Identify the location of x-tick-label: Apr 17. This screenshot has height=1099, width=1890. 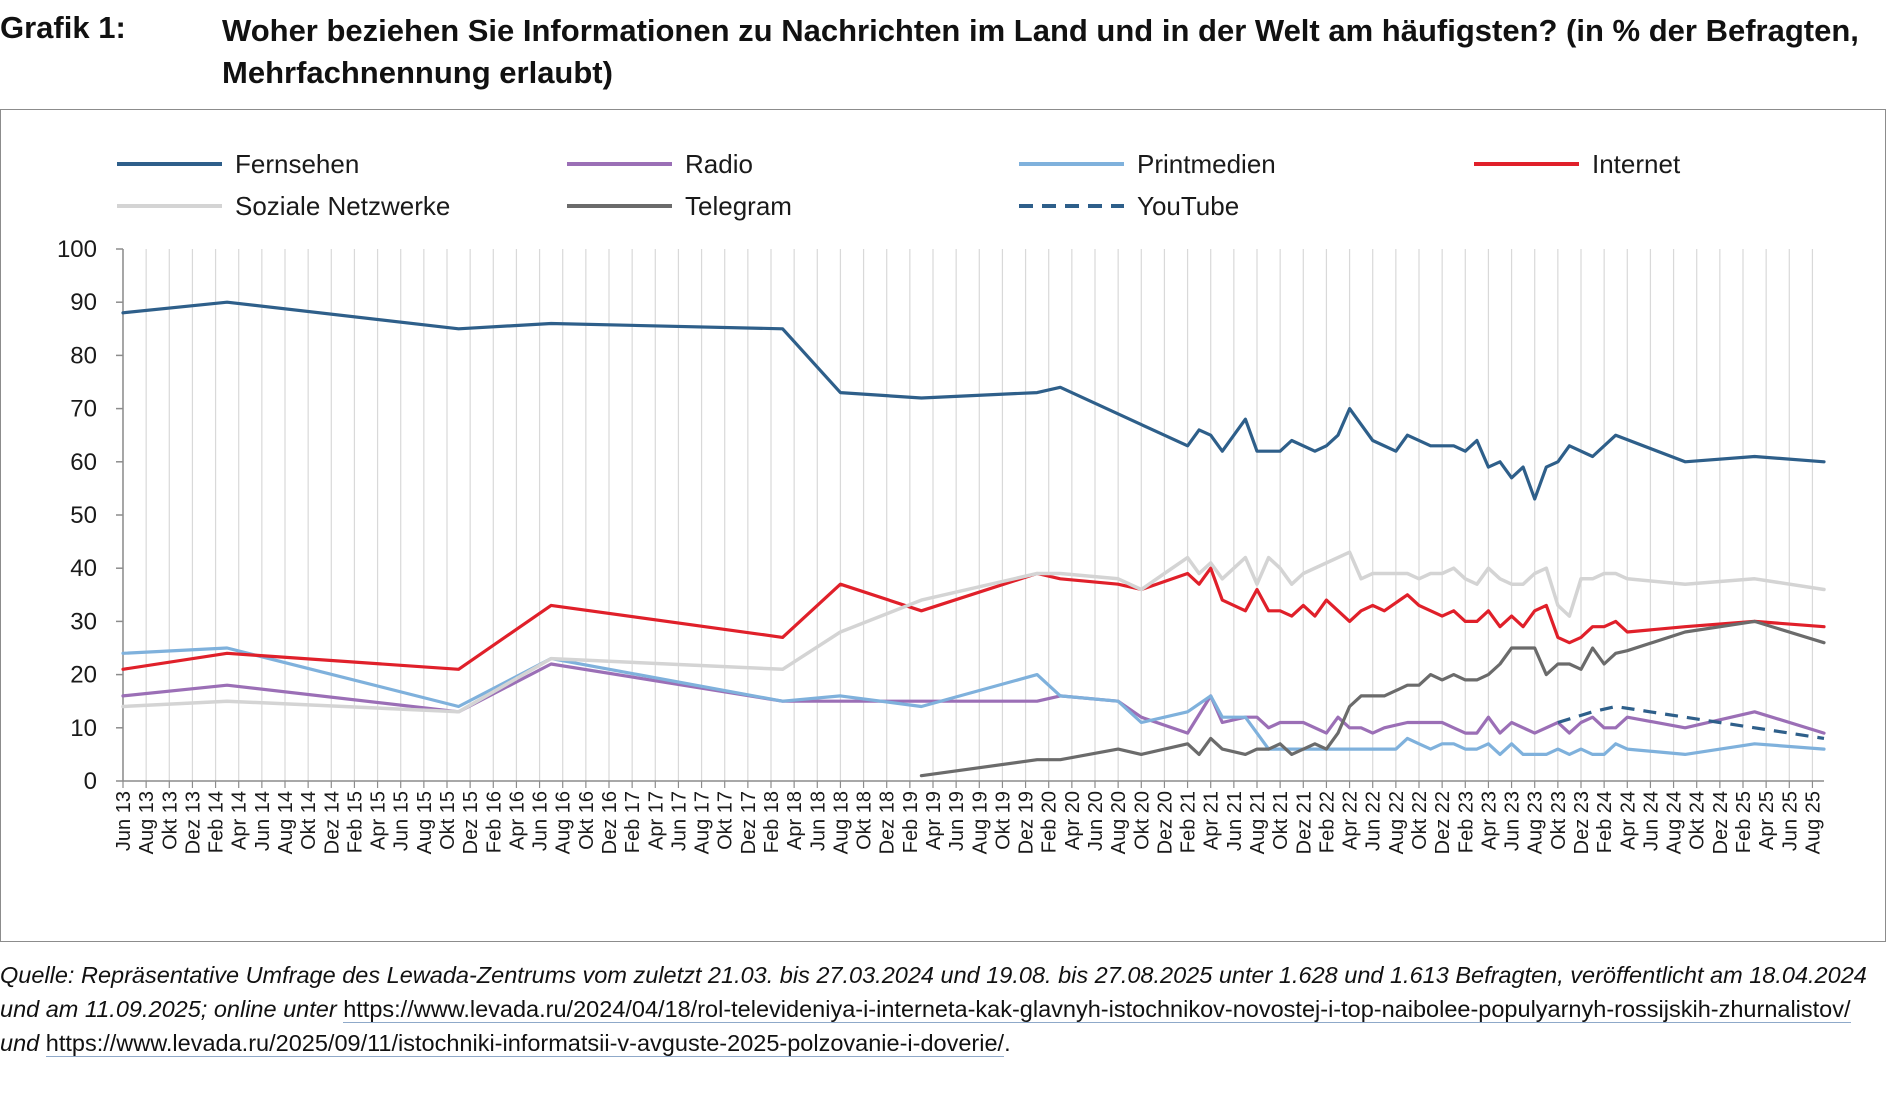
(656, 820).